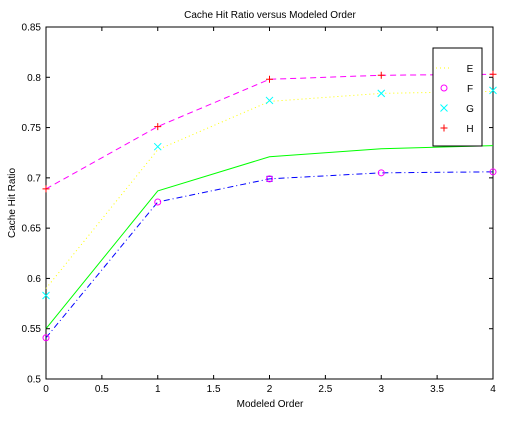  Describe the element at coordinates (444, 128) in the screenshot. I see `legend-marker-h` at that location.